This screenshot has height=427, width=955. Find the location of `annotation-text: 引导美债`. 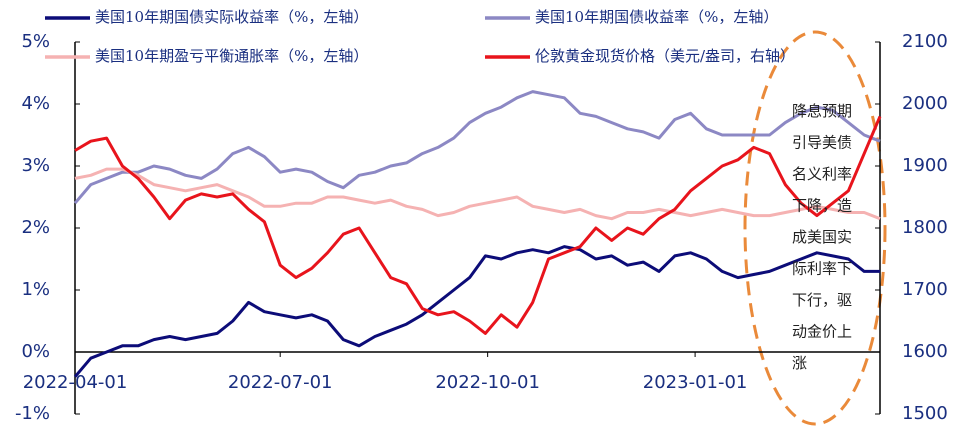

annotation-text: 引导美债 is located at coordinates (822, 143).